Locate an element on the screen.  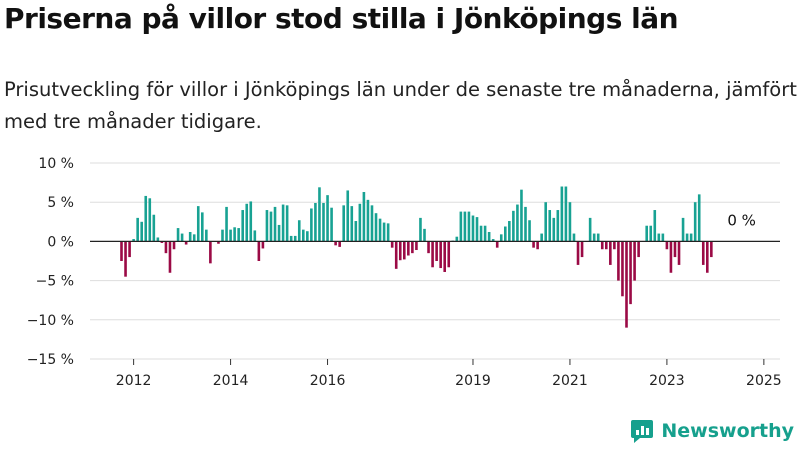
x-tick-label: 2025 is located at coordinates (764, 381).